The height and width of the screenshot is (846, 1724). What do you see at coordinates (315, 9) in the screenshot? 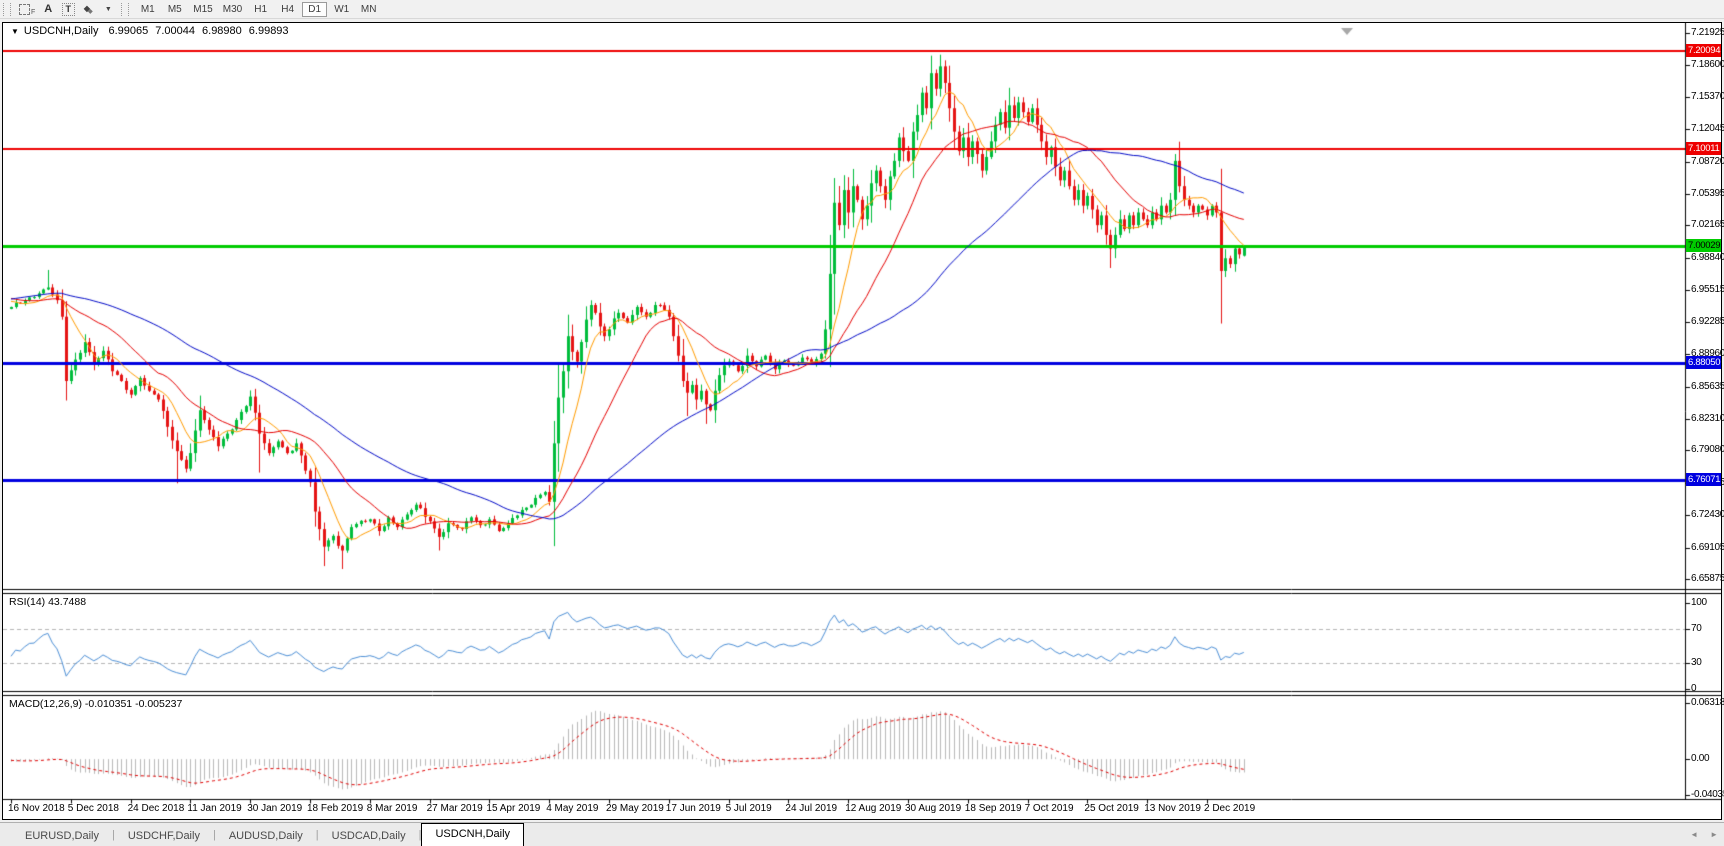
I see `timeframe-button-d1: D1` at bounding box center [315, 9].